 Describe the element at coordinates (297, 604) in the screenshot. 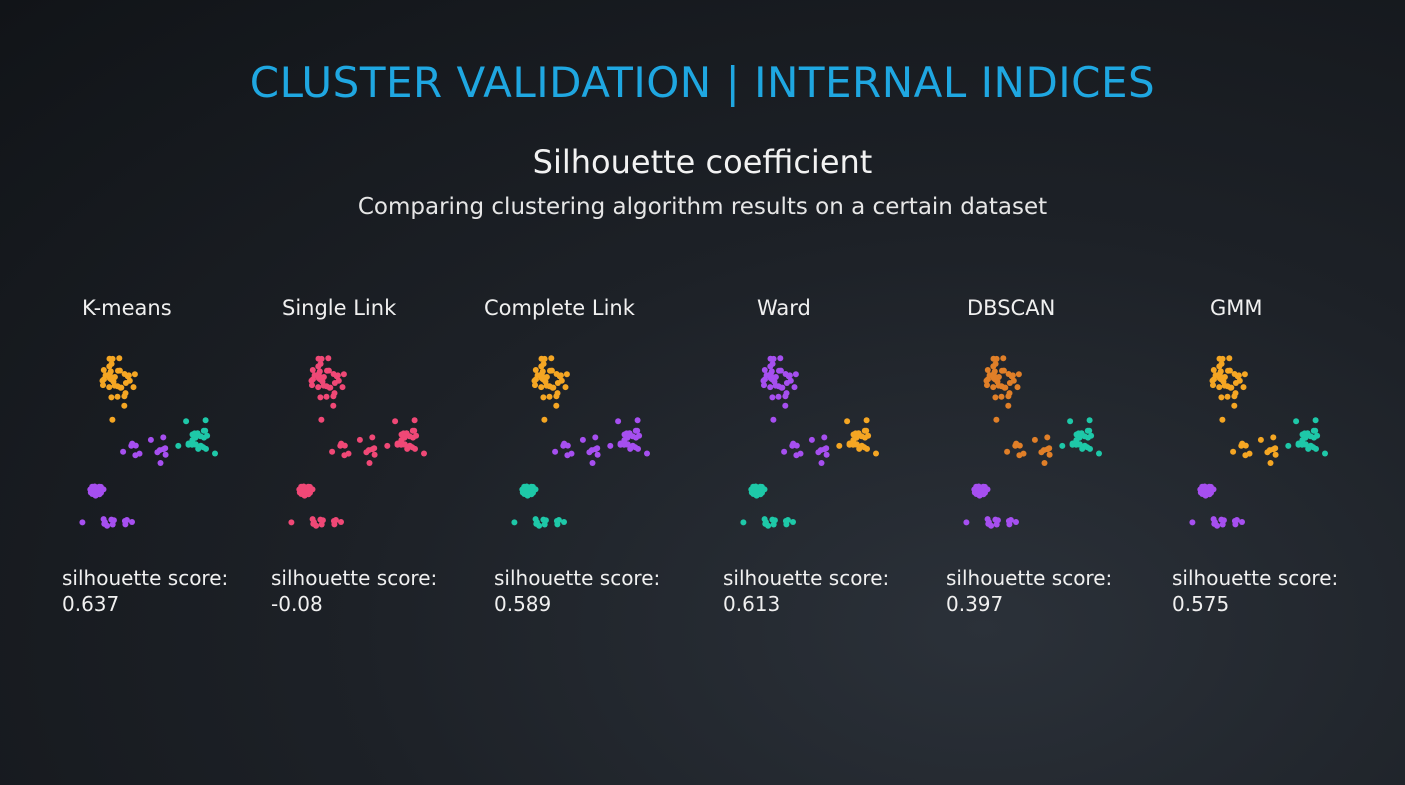

I see `score-value: -0.08` at that location.